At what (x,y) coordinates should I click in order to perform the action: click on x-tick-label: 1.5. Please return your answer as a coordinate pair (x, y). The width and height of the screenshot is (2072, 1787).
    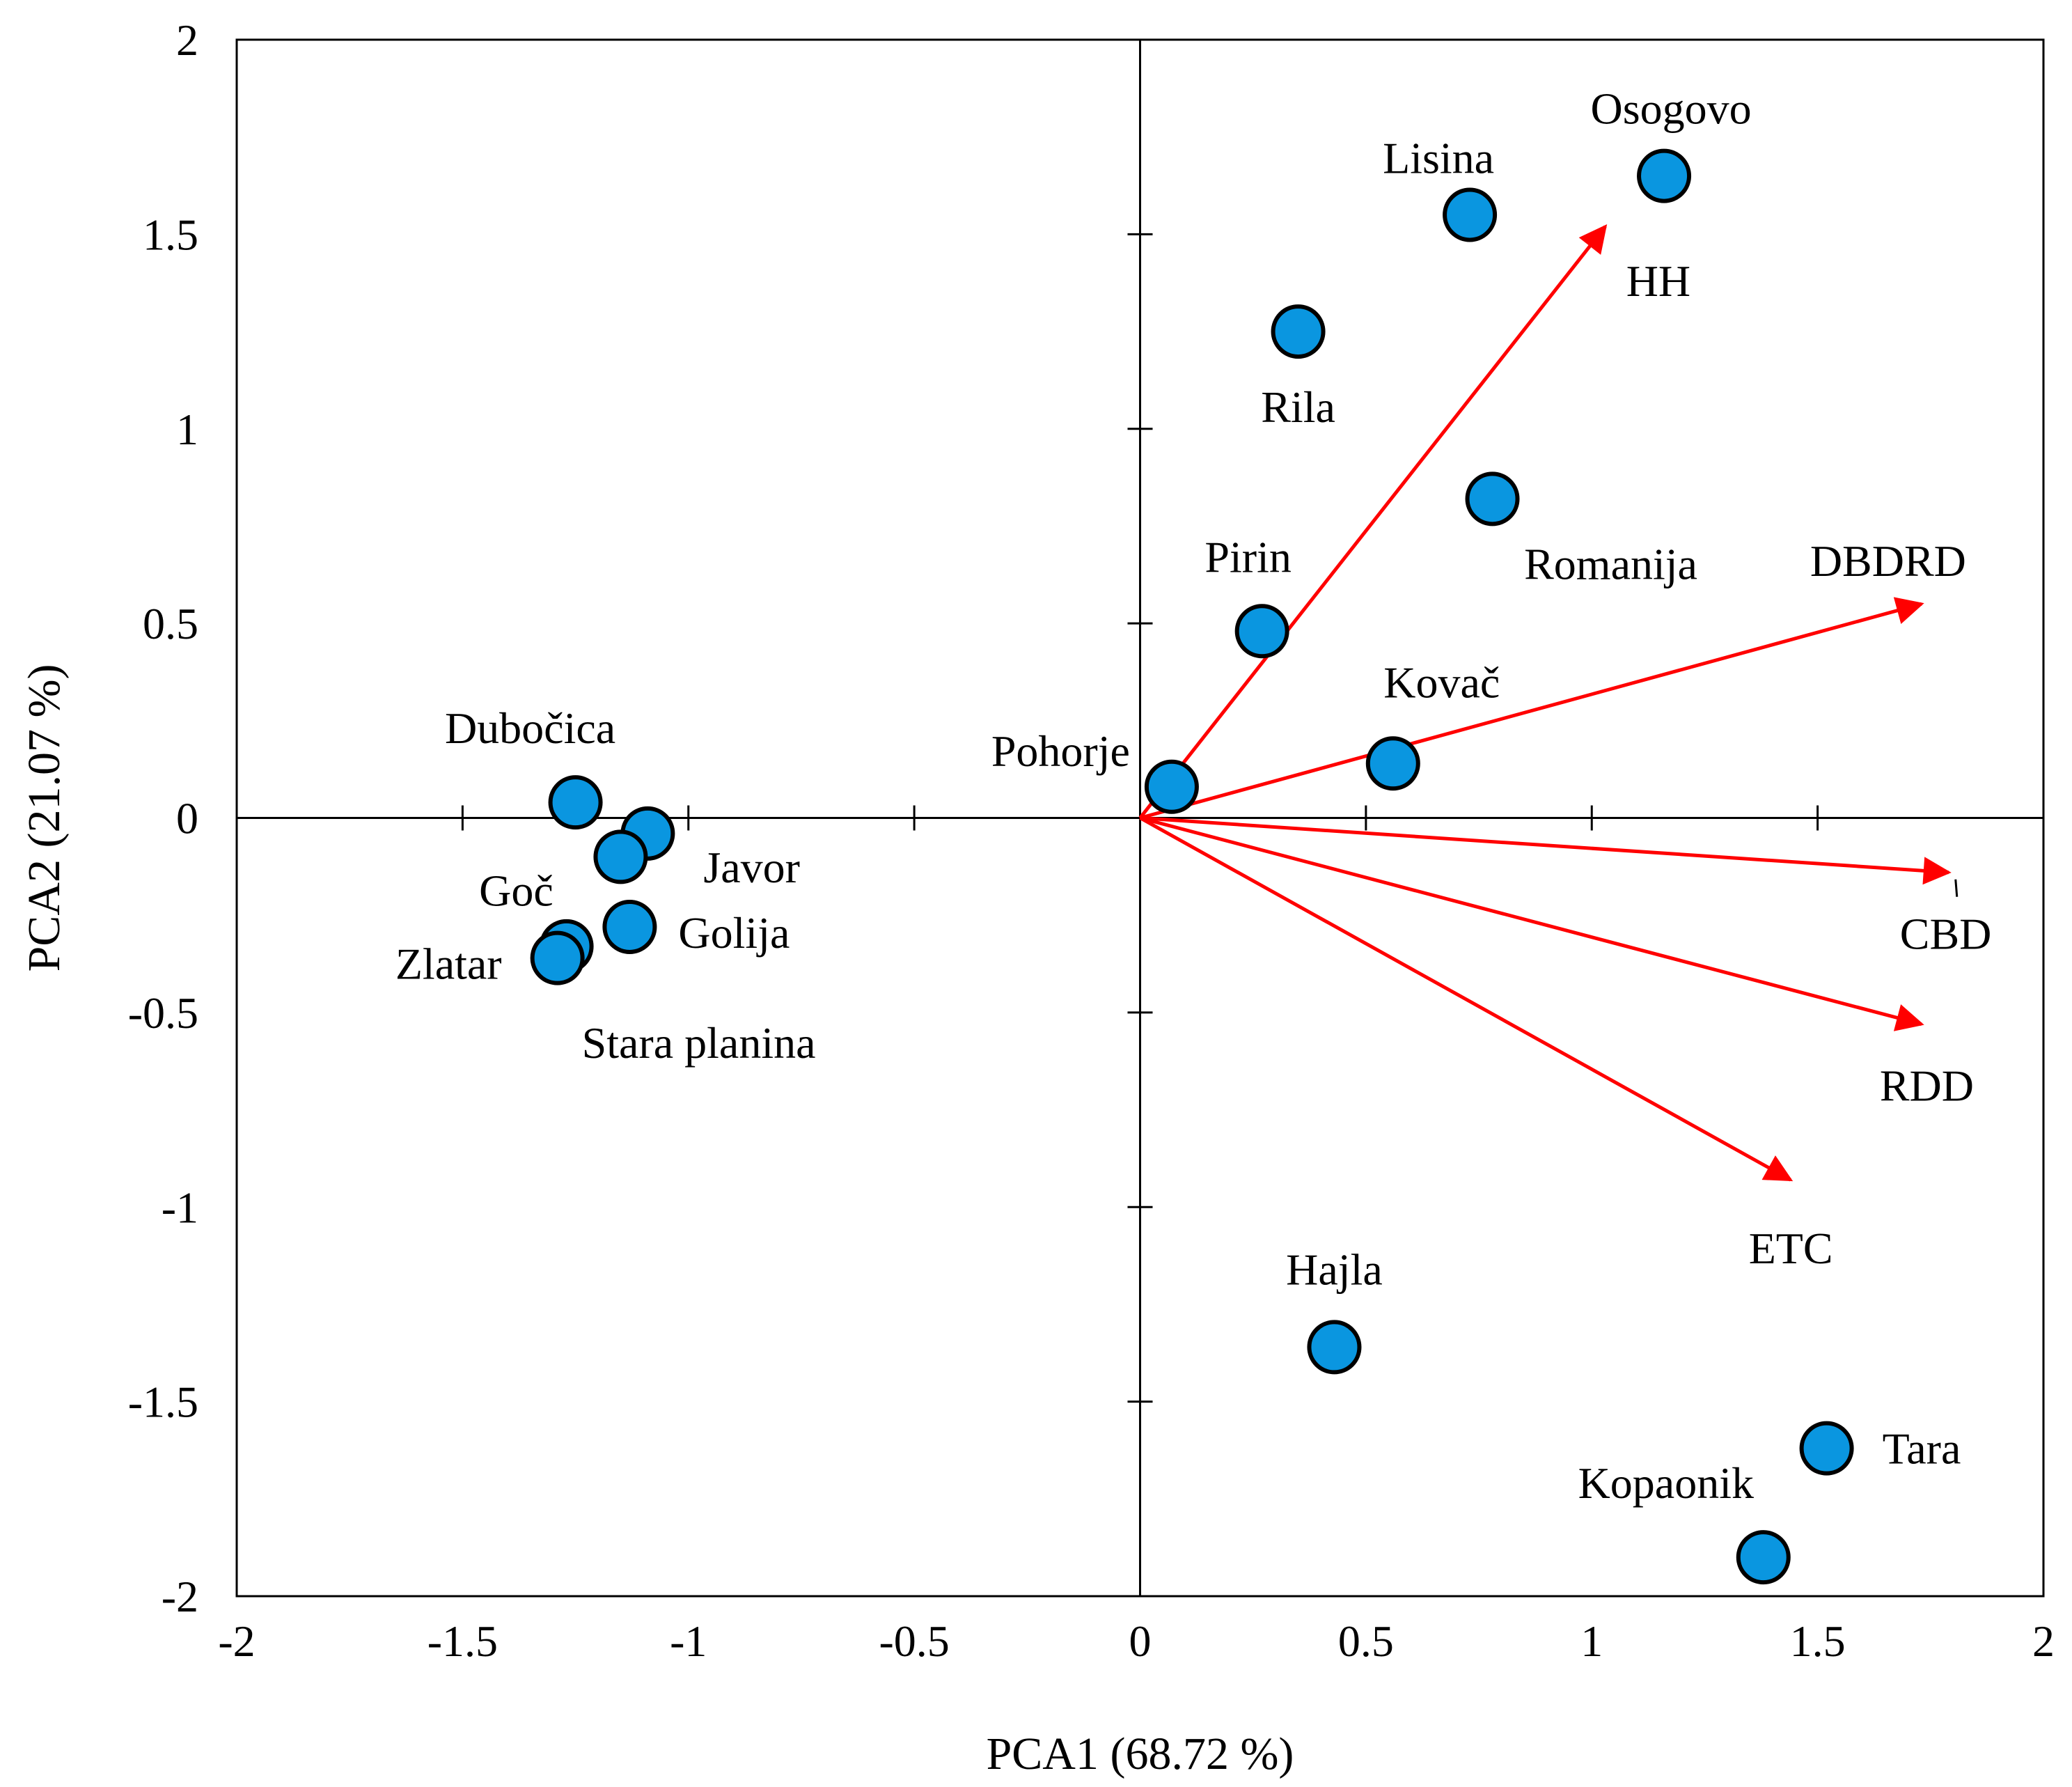
    Looking at the image, I should click on (1818, 1641).